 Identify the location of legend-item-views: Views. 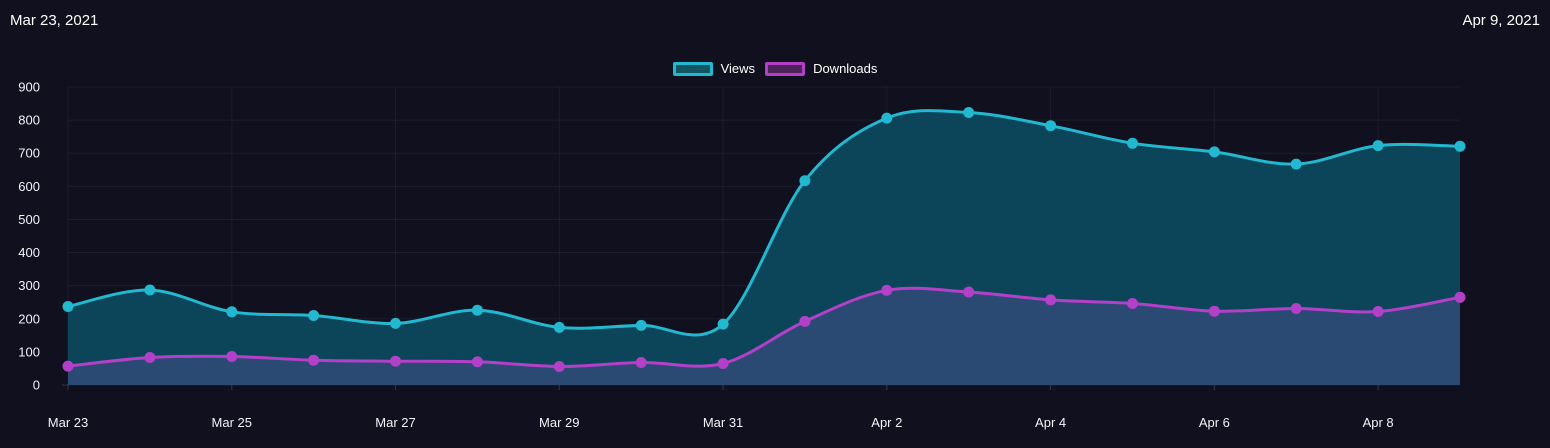
(714, 68).